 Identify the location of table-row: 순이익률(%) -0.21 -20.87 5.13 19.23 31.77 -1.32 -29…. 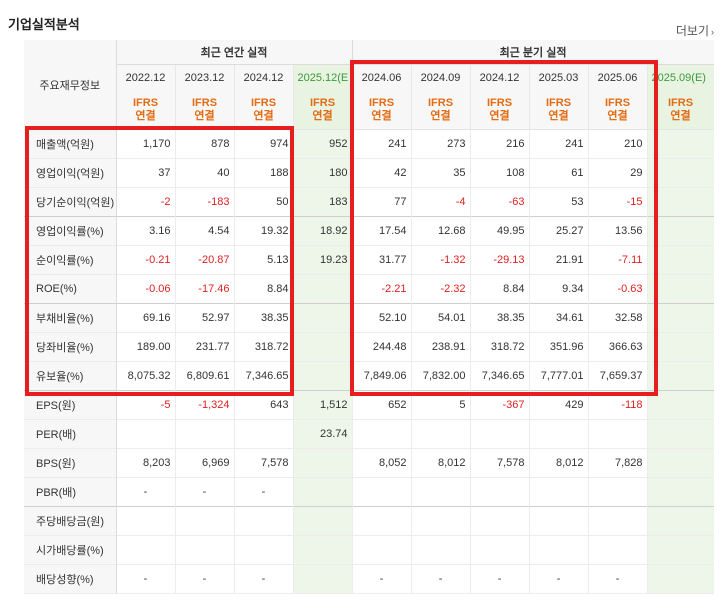
(369, 260).